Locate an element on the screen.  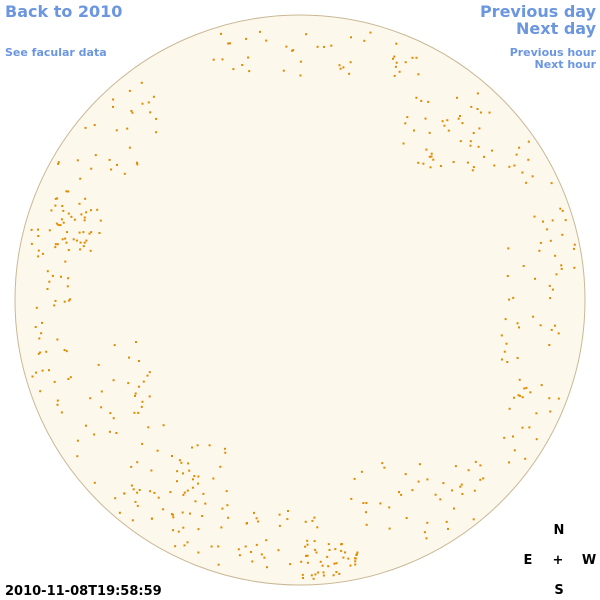
previous-hour-link: Previous hour is located at coordinates (553, 52).